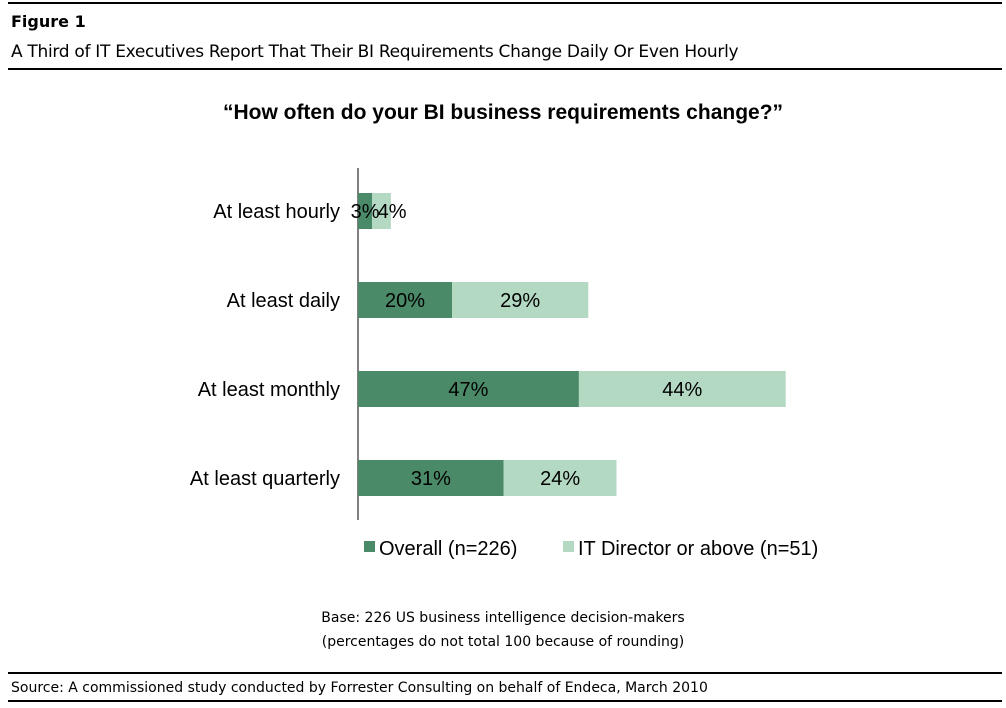 The height and width of the screenshot is (708, 1006). Describe the element at coordinates (369, 546) in the screenshot. I see `legend-swatch-overall` at that location.